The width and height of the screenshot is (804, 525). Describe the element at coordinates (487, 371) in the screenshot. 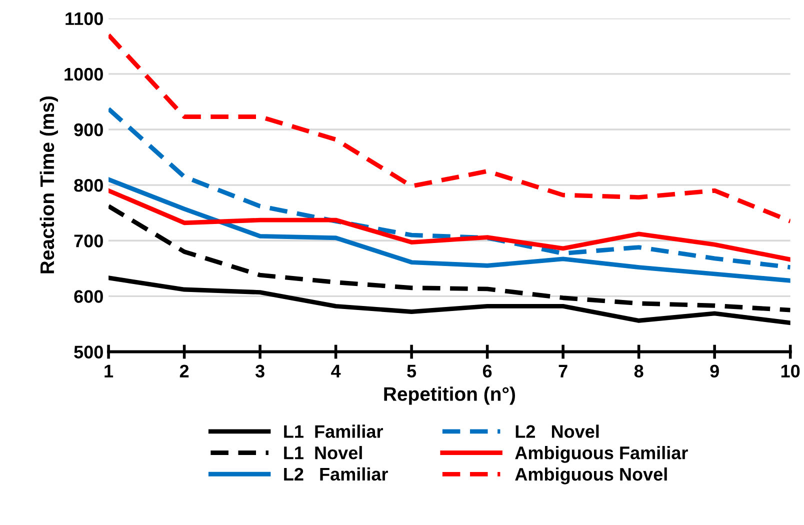

I see `x-tick-label: 6` at that location.